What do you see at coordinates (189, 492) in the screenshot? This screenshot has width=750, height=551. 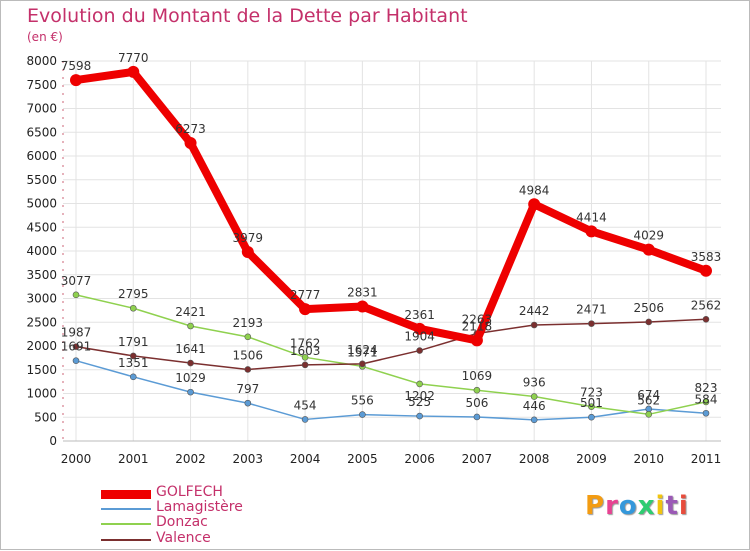 I see `legend-label: GOLFECH` at bounding box center [189, 492].